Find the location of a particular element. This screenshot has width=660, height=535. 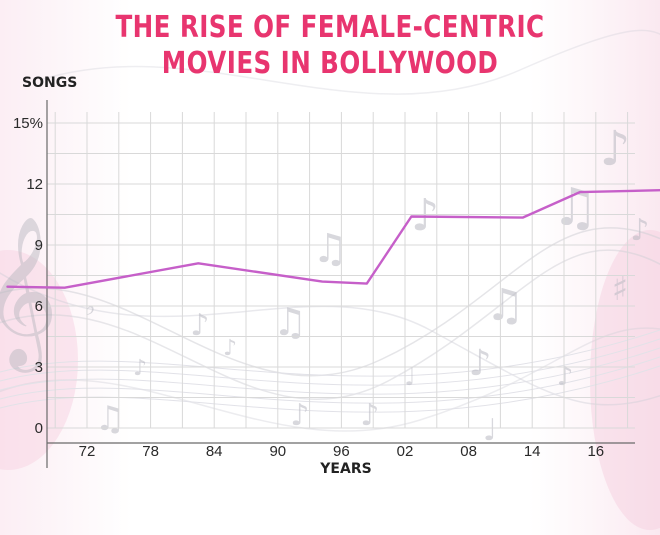

y-tick-label: 3 is located at coordinates (39, 367).